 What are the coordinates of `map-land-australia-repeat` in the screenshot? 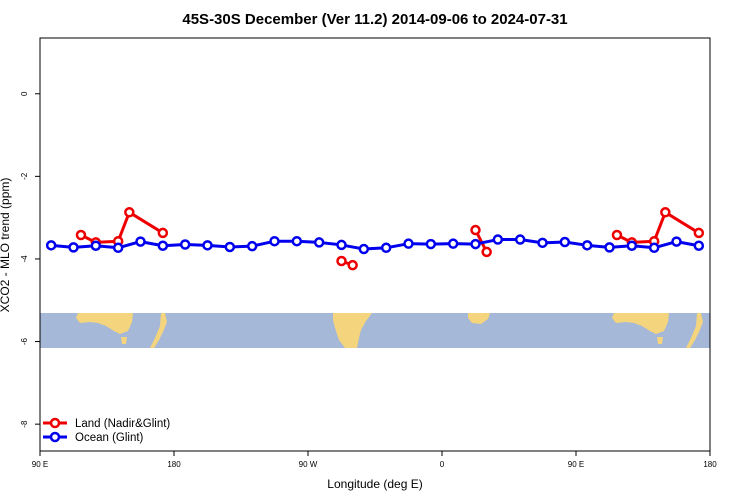 It's located at (640, 323).